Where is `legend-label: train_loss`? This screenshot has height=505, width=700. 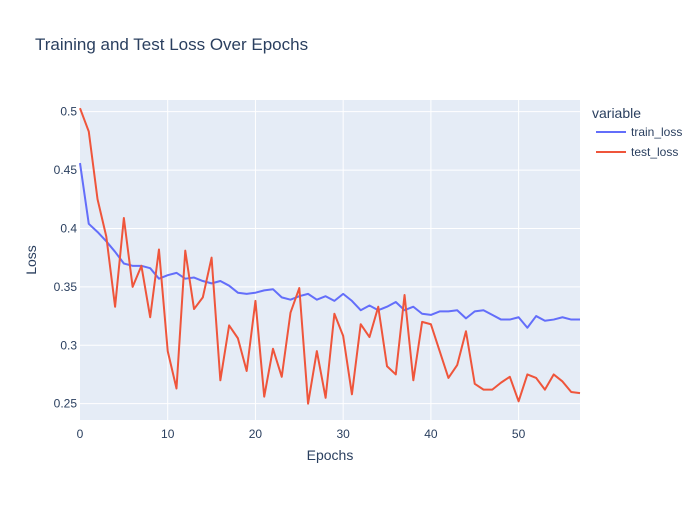
legend-label: train_loss is located at coordinates (656, 132).